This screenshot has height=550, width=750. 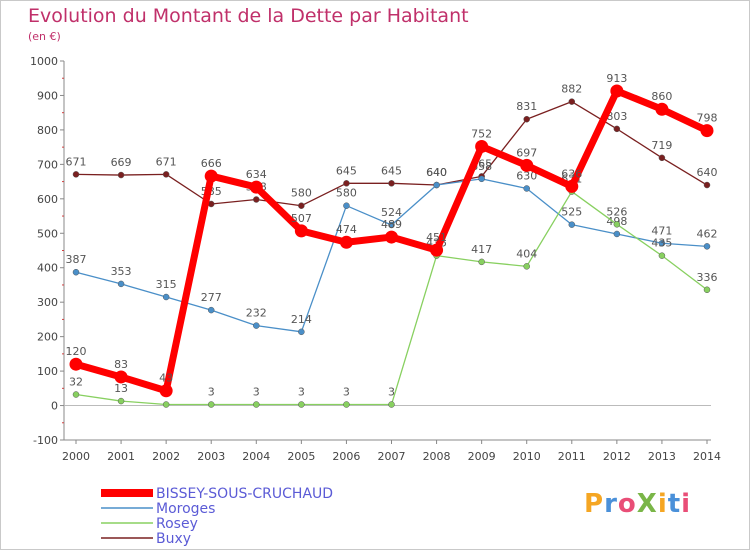 What do you see at coordinates (436, 237) in the screenshot?
I see `data-label: 451` at bounding box center [436, 237].